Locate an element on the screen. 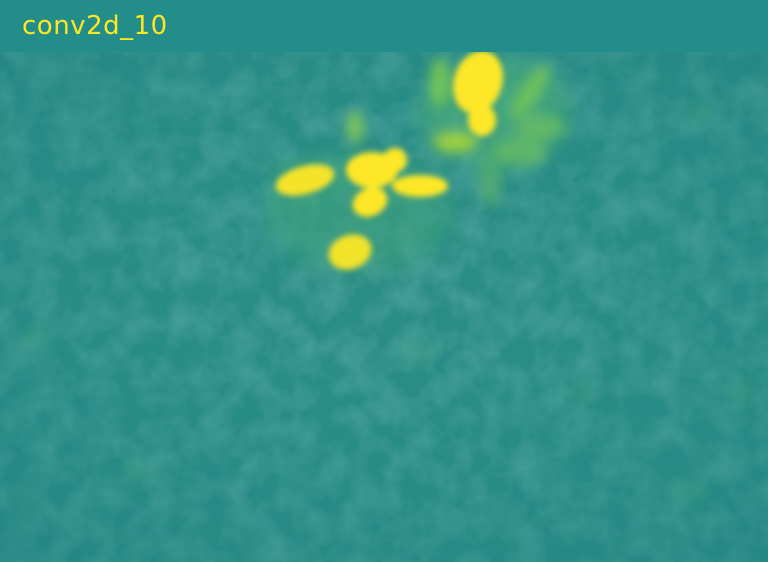  high-activations is located at coordinates (389, 161).